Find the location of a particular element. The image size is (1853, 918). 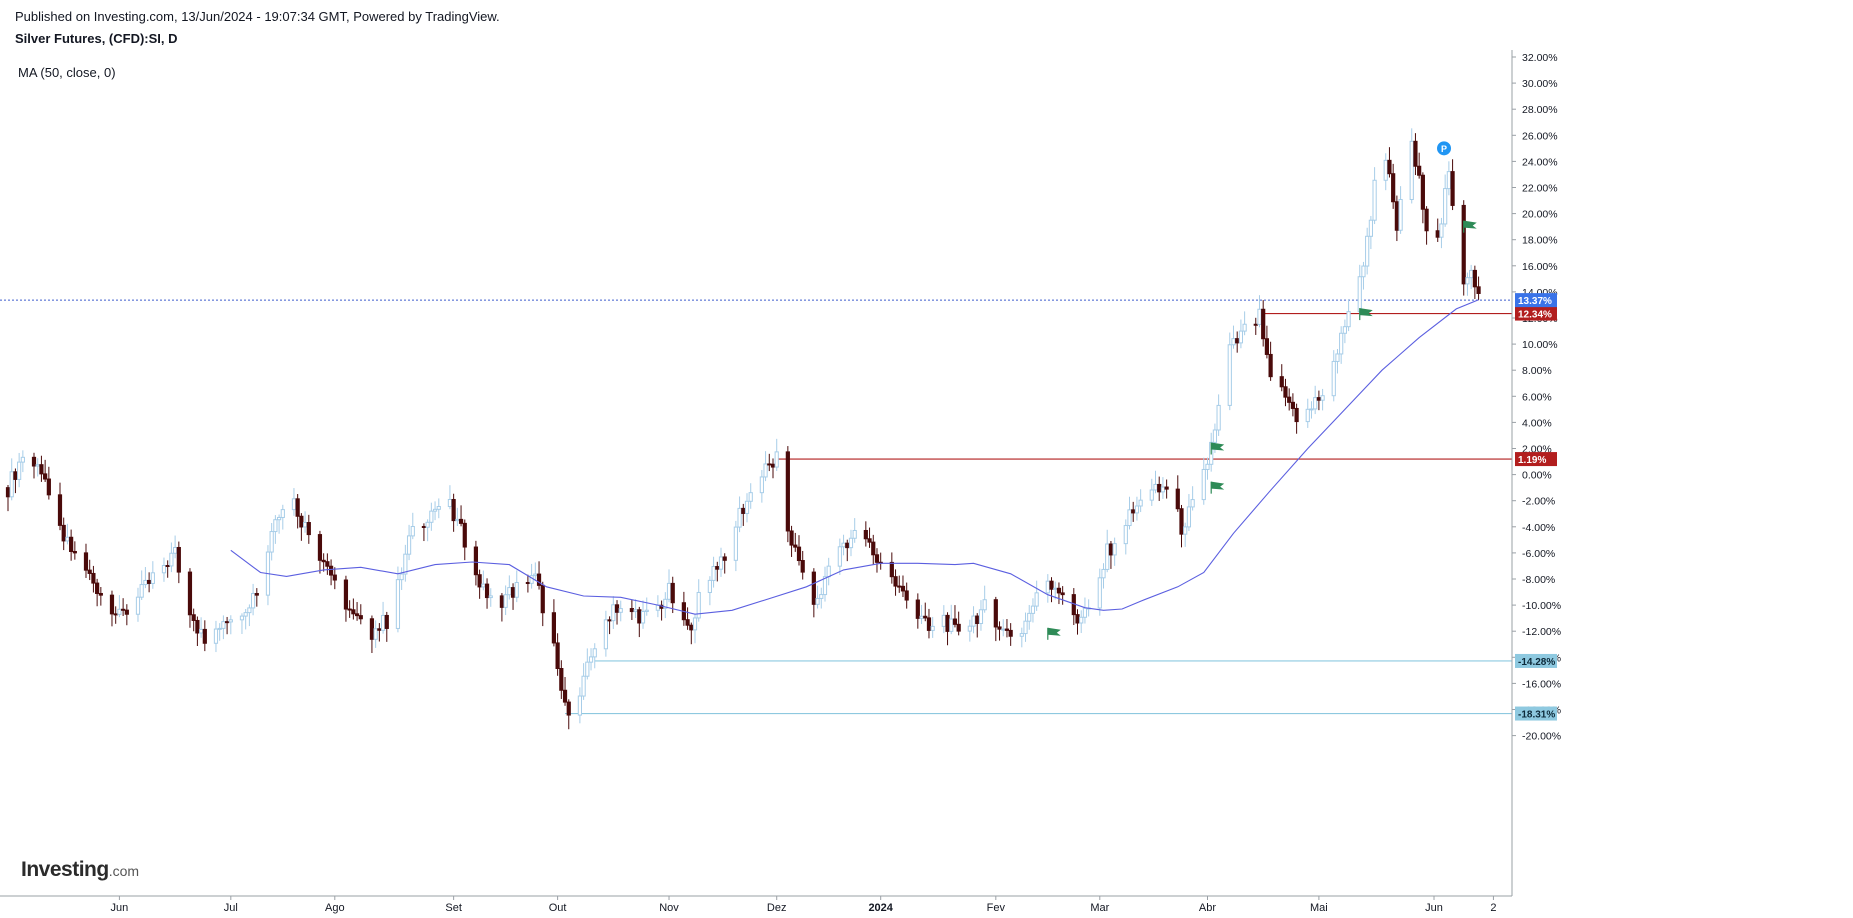

marker-icon is located at coordinates (1444, 148).